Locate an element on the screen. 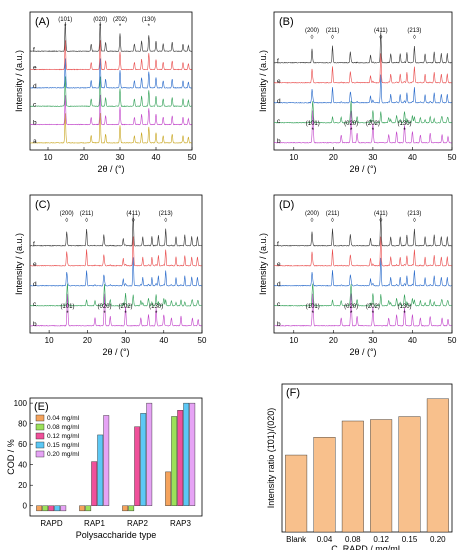  peak-label: (101) is located at coordinates (65, 20).